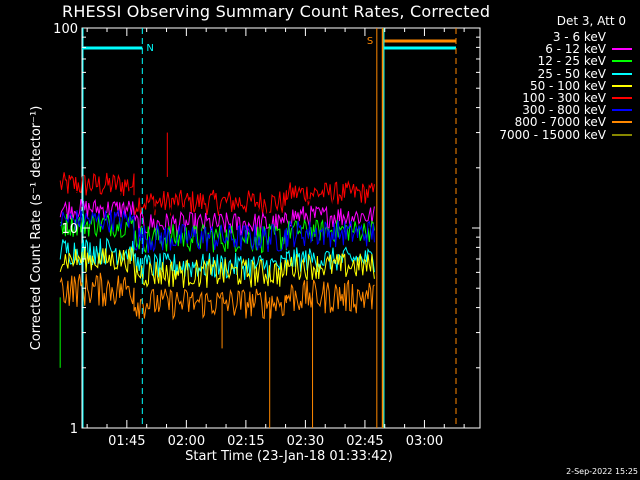 This screenshot has width=640, height=480. What do you see at coordinates (126, 441) in the screenshot?
I see `x-tick-label: 01:45` at bounding box center [126, 441].